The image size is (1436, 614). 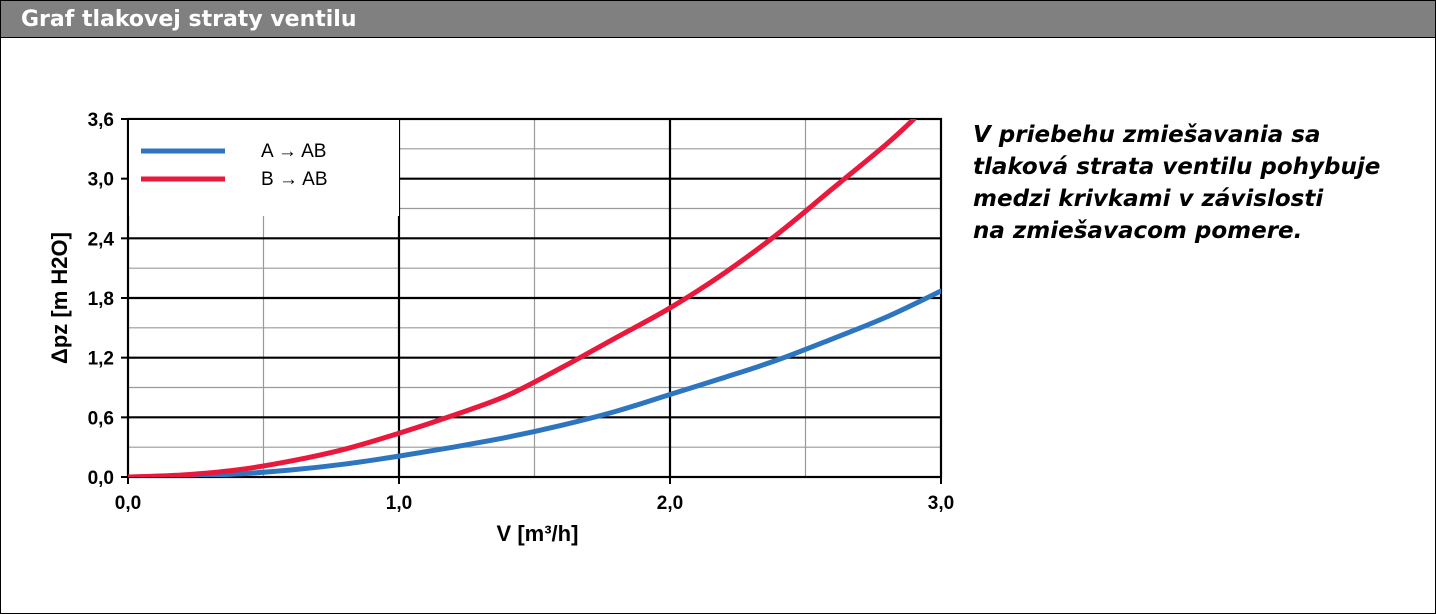 What do you see at coordinates (189, 19) in the screenshot?
I see `panel-title: Graf tlakovej straty ventilu` at bounding box center [189, 19].